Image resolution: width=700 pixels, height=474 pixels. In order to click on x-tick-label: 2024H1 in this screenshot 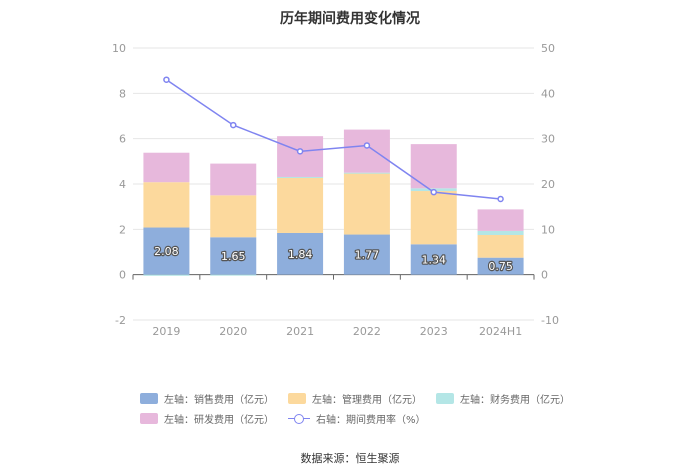, I will do `click(500, 331)`.